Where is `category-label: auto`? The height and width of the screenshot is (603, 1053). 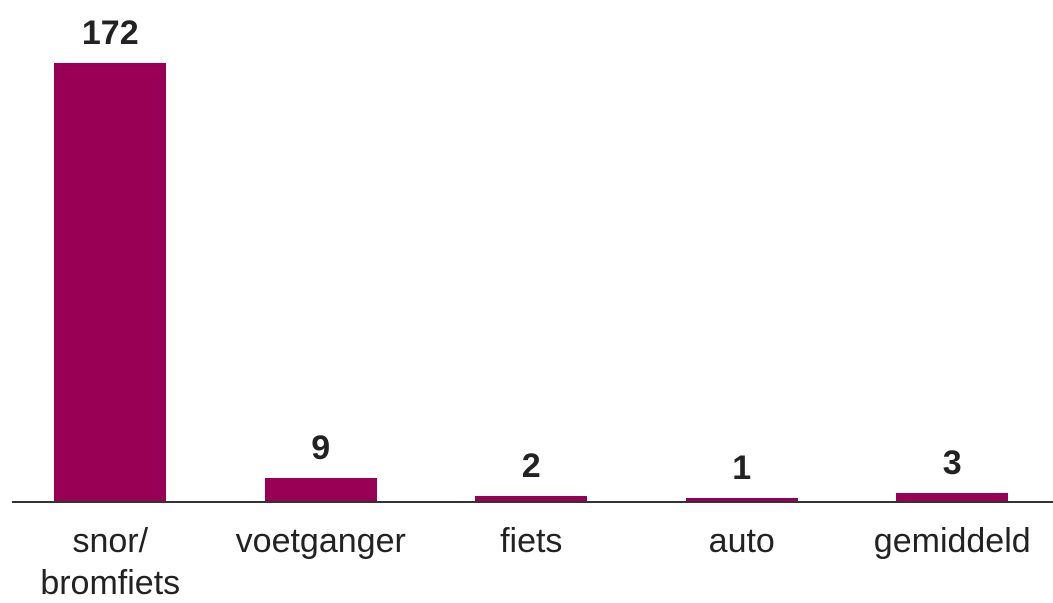
category-label: auto is located at coordinates (741, 541).